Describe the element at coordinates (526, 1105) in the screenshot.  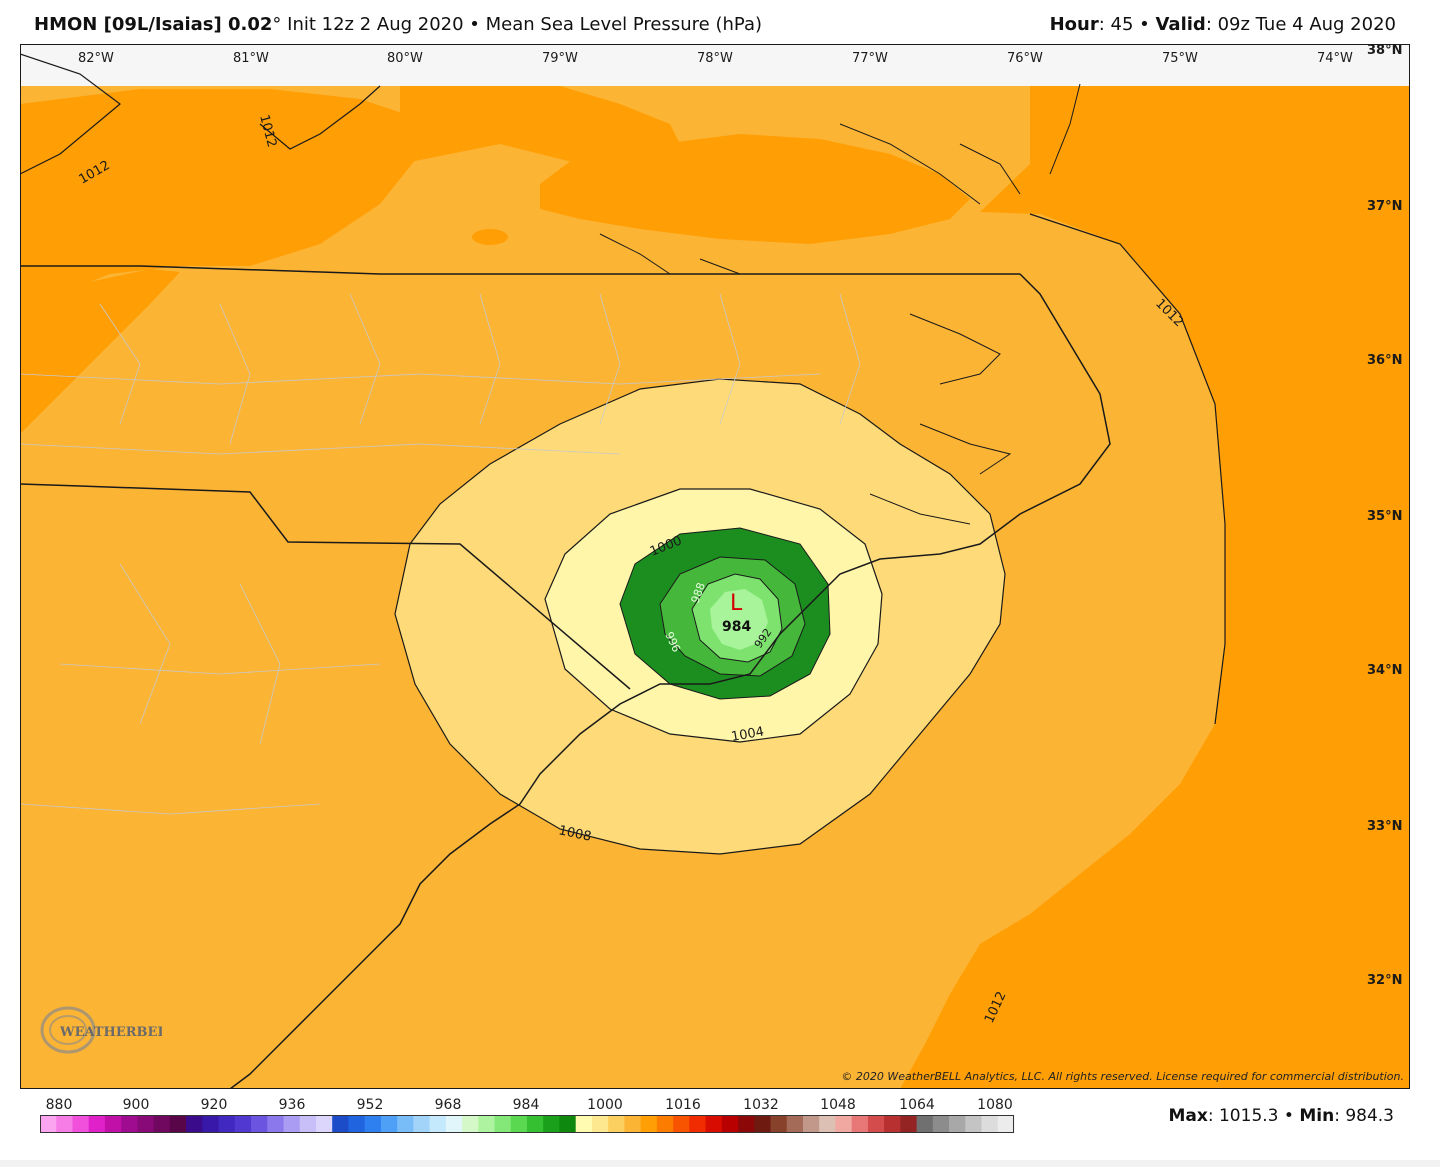
I see `legend-label: 984` at that location.